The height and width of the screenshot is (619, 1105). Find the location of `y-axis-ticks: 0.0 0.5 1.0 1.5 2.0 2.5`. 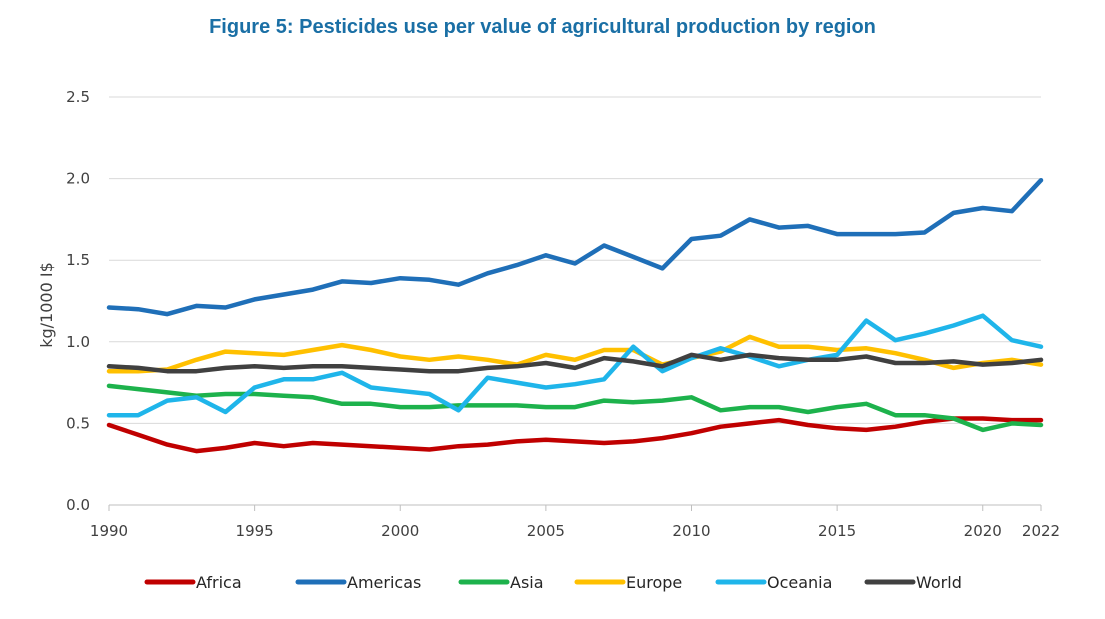

y-axis-ticks: 0.0 0.5 1.0 1.5 2.0 2.5 is located at coordinates (78, 301).